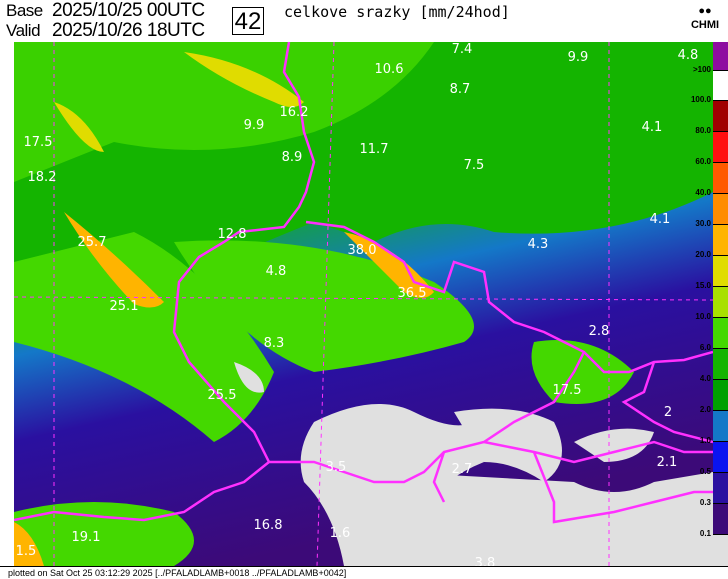  Describe the element at coordinates (232, 234) in the screenshot. I see `value-label: 12.8` at that location.